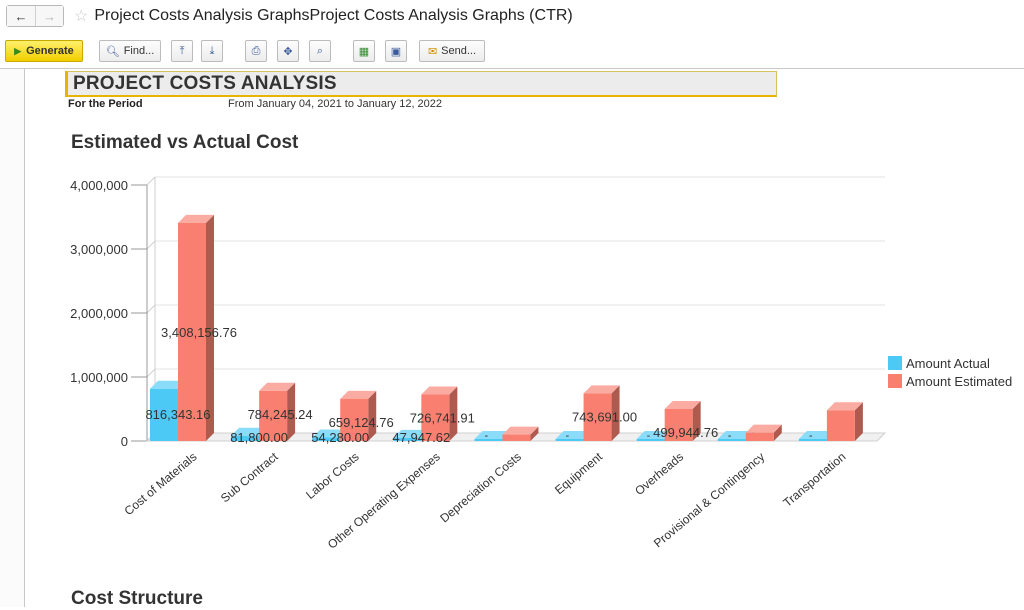 The height and width of the screenshot is (610, 1024). Describe the element at coordinates (49, 16) in the screenshot. I see `forward-button: →` at that location.